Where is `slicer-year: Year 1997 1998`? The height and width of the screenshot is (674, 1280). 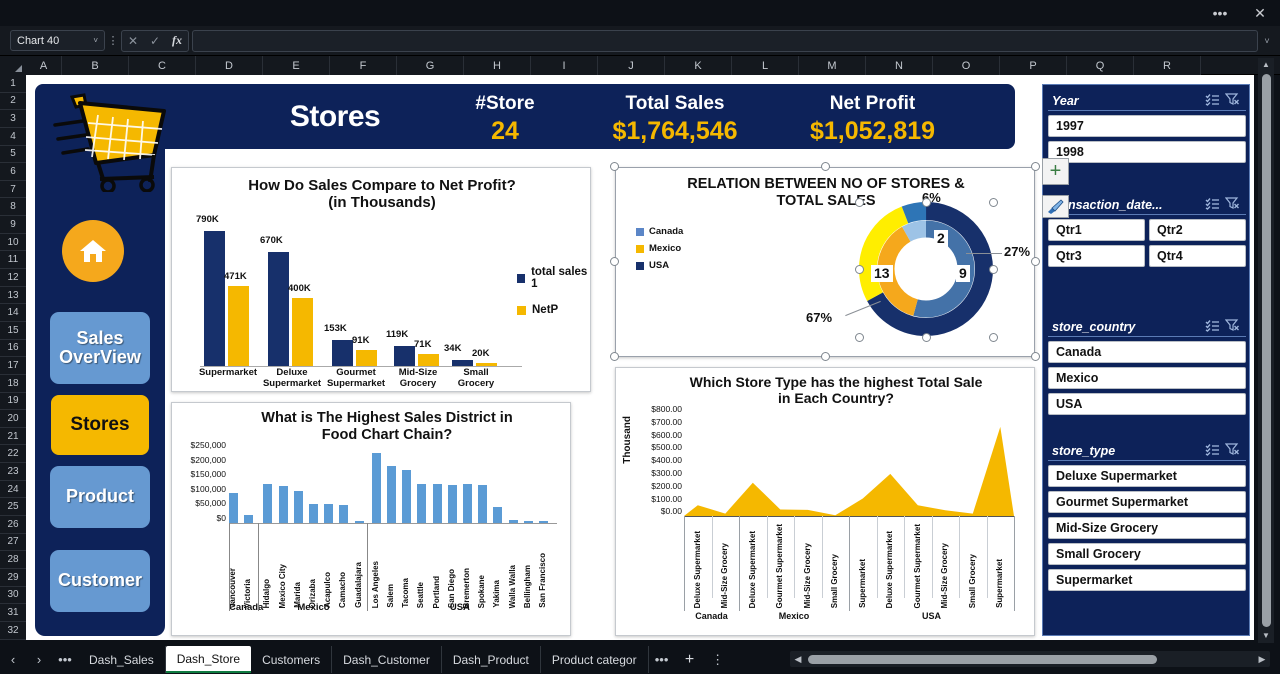 slicer-year: Year 1997 1998 is located at coordinates (1147, 127).